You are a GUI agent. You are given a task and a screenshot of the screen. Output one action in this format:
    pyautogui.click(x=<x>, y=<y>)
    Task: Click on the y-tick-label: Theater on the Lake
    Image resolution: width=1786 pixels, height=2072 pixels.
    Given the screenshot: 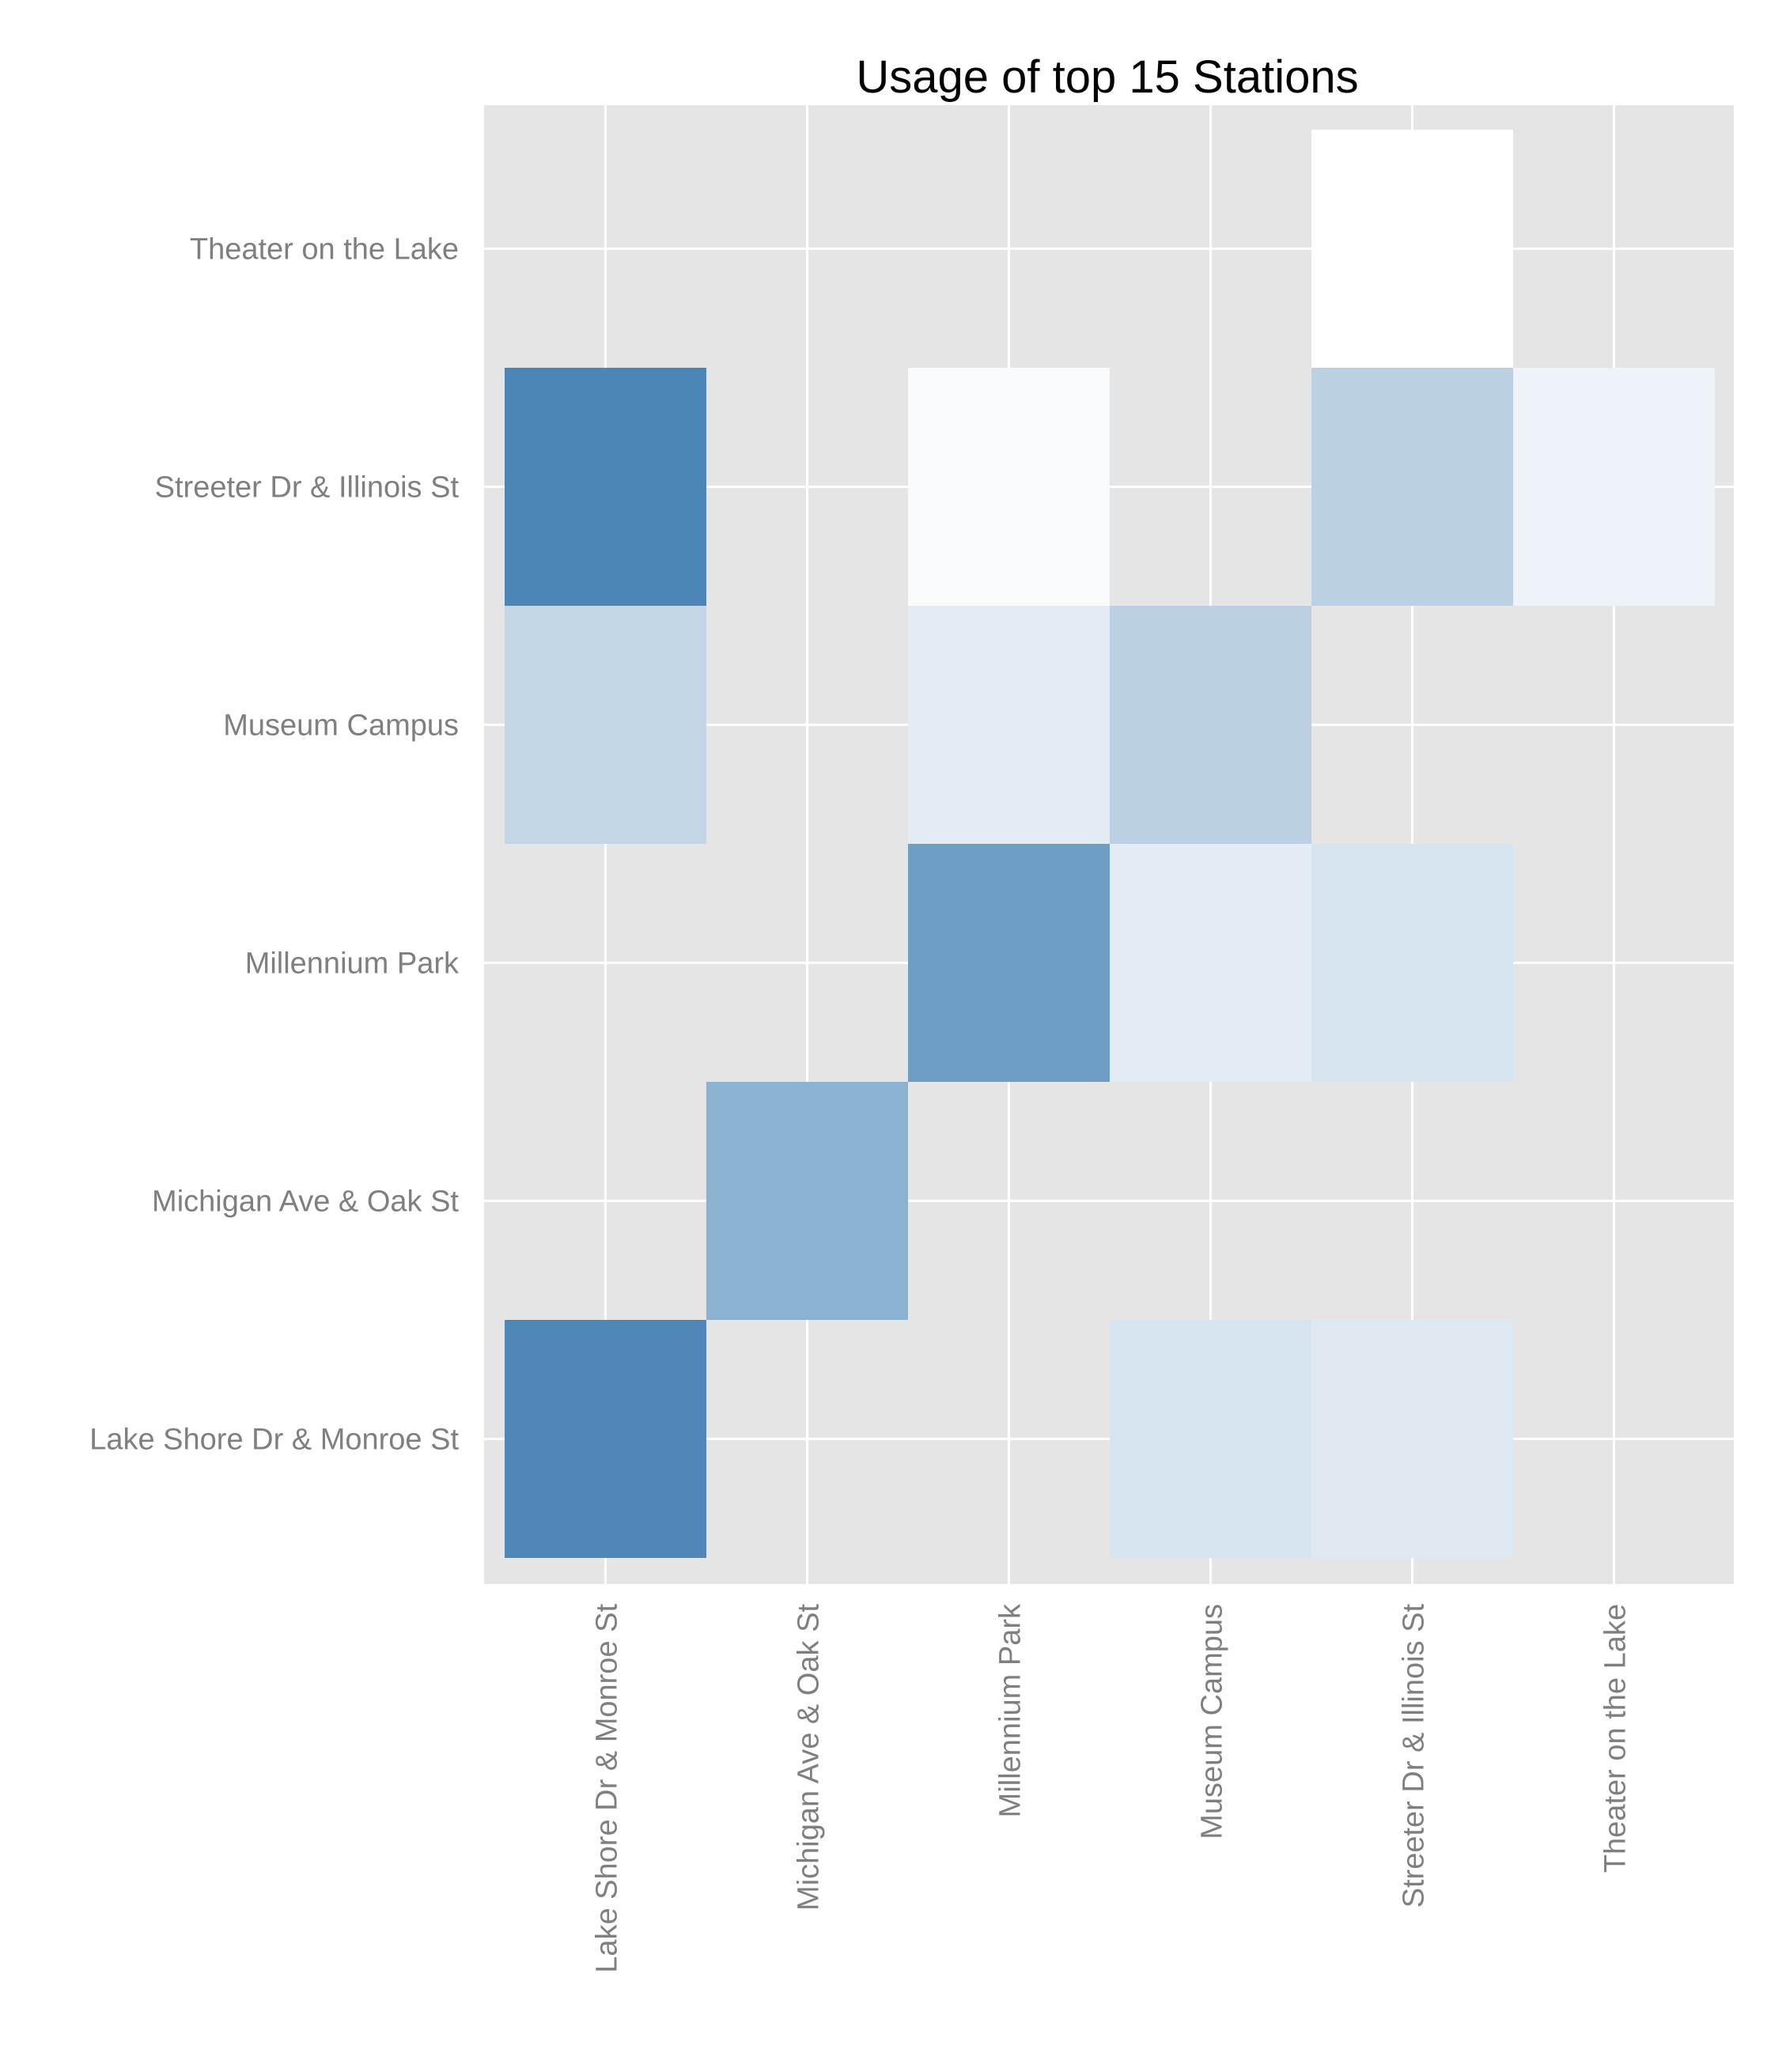 What is the action you would take?
    pyautogui.click(x=324, y=250)
    